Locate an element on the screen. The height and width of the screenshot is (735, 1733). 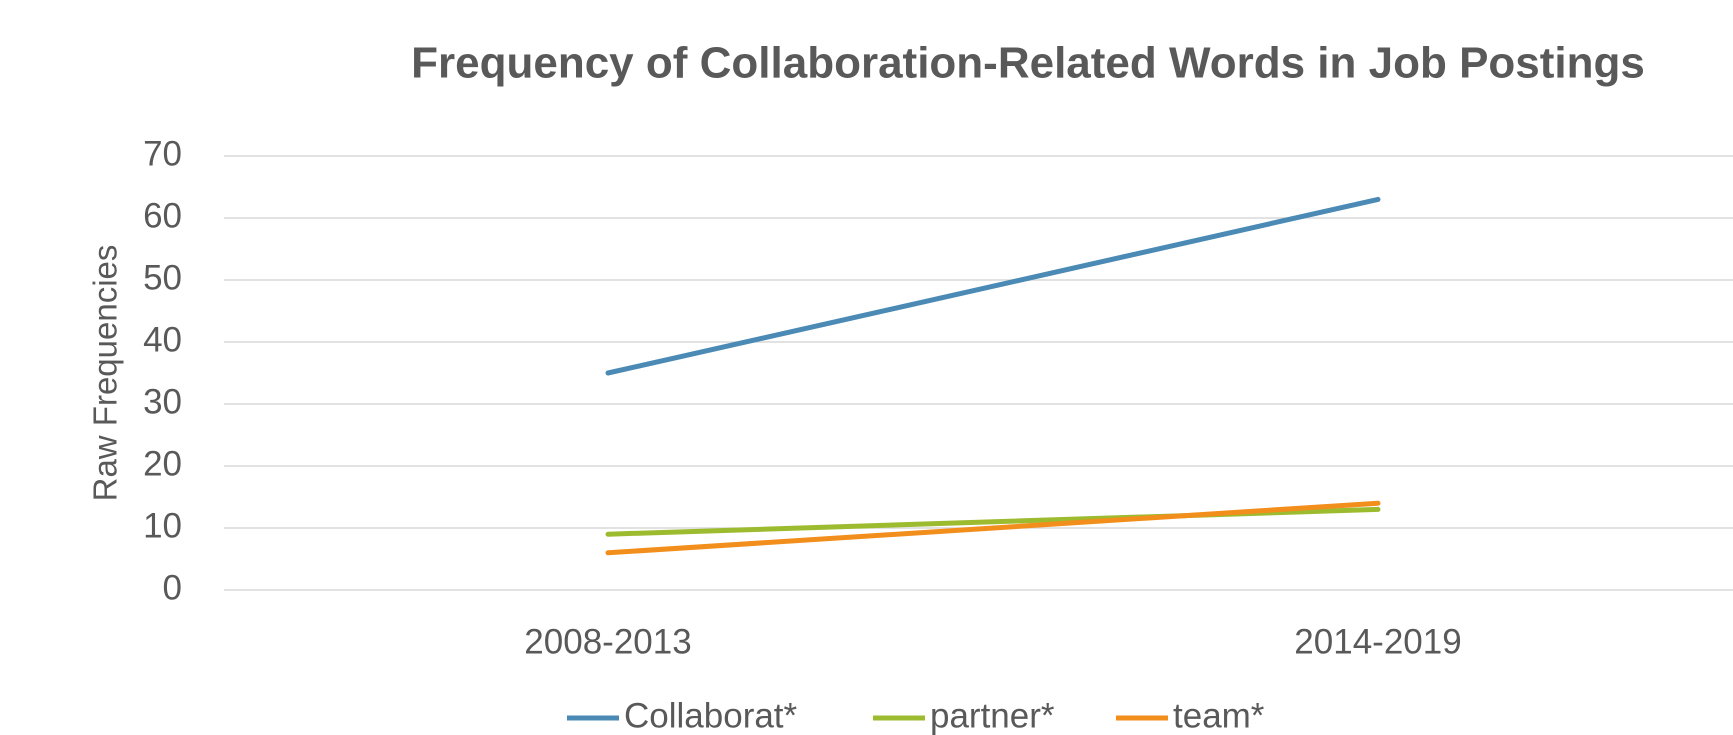
y-axis-label: Raw Frequencies is located at coordinates (105, 373).